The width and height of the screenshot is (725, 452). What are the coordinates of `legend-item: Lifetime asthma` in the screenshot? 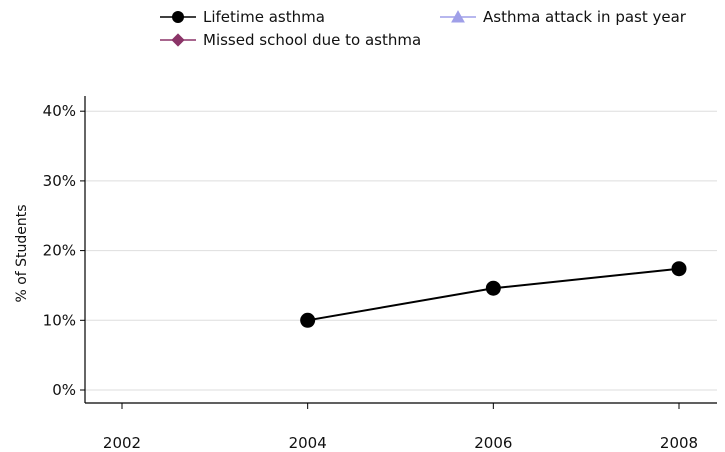 It's located at (242, 17).